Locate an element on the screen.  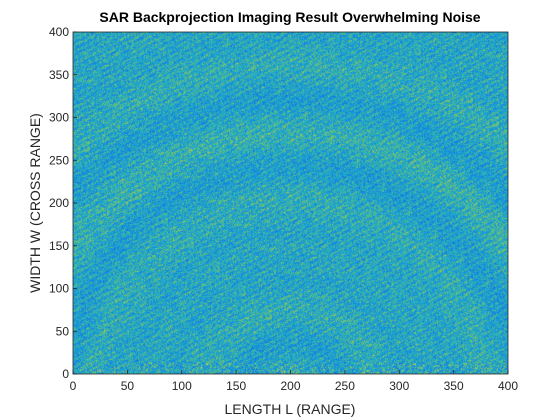
x-tick-label: 0 is located at coordinates (73, 386).